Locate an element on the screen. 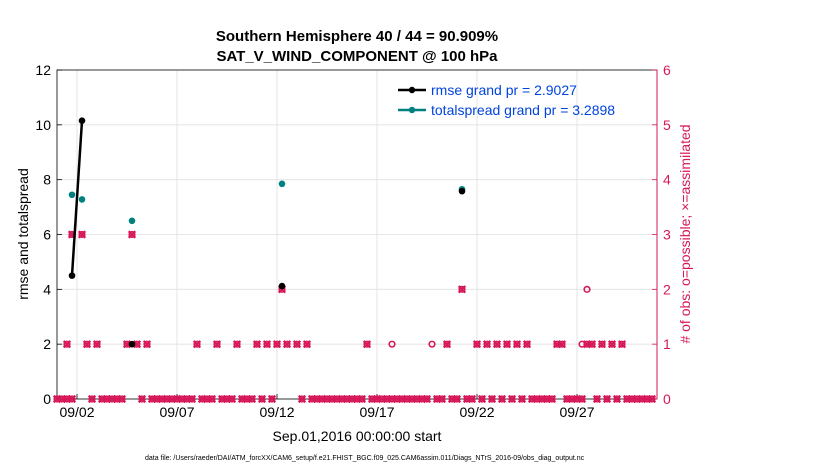  x-tick-label: 09/07 is located at coordinates (176, 412).